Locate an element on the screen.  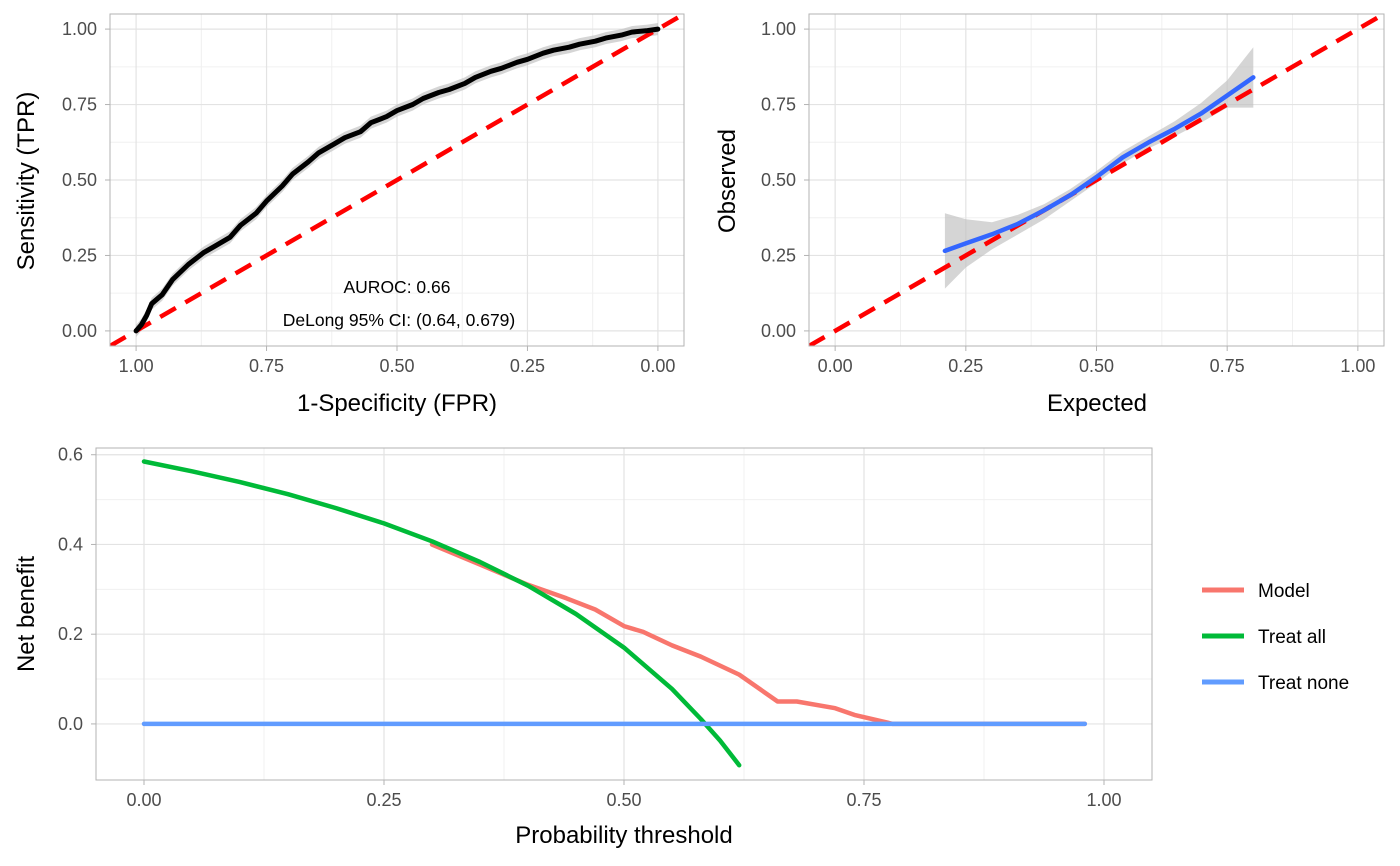
legend-label-model: Model is located at coordinates (1284, 591).